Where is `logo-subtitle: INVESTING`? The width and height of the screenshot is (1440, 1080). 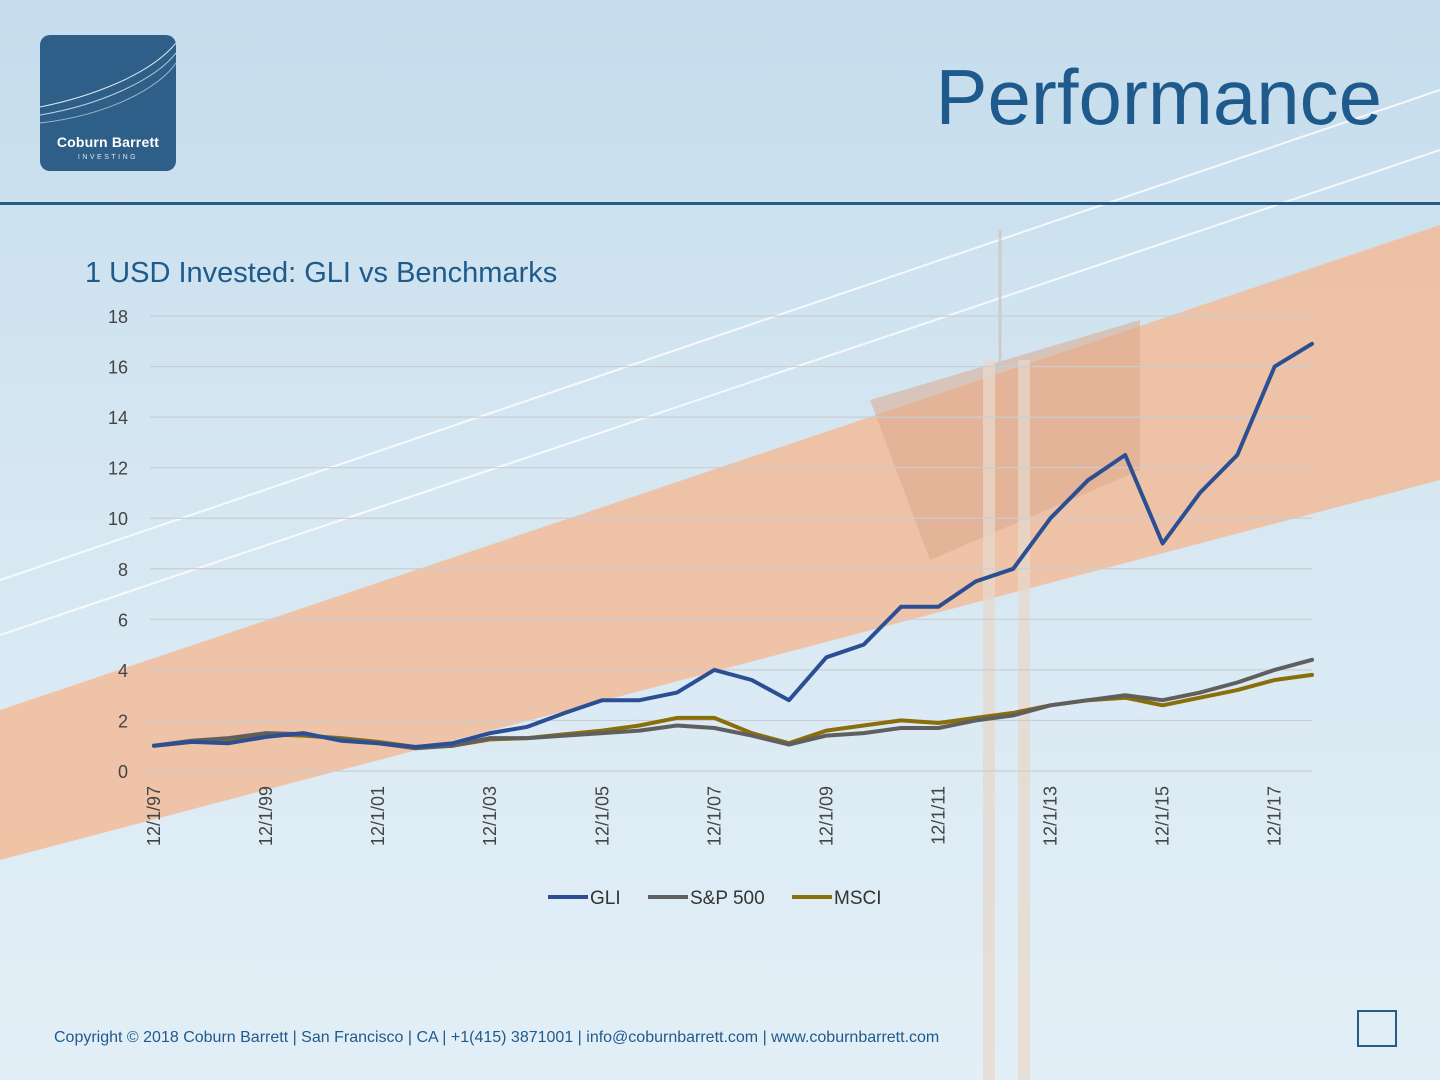 logo-subtitle: INVESTING is located at coordinates (108, 157).